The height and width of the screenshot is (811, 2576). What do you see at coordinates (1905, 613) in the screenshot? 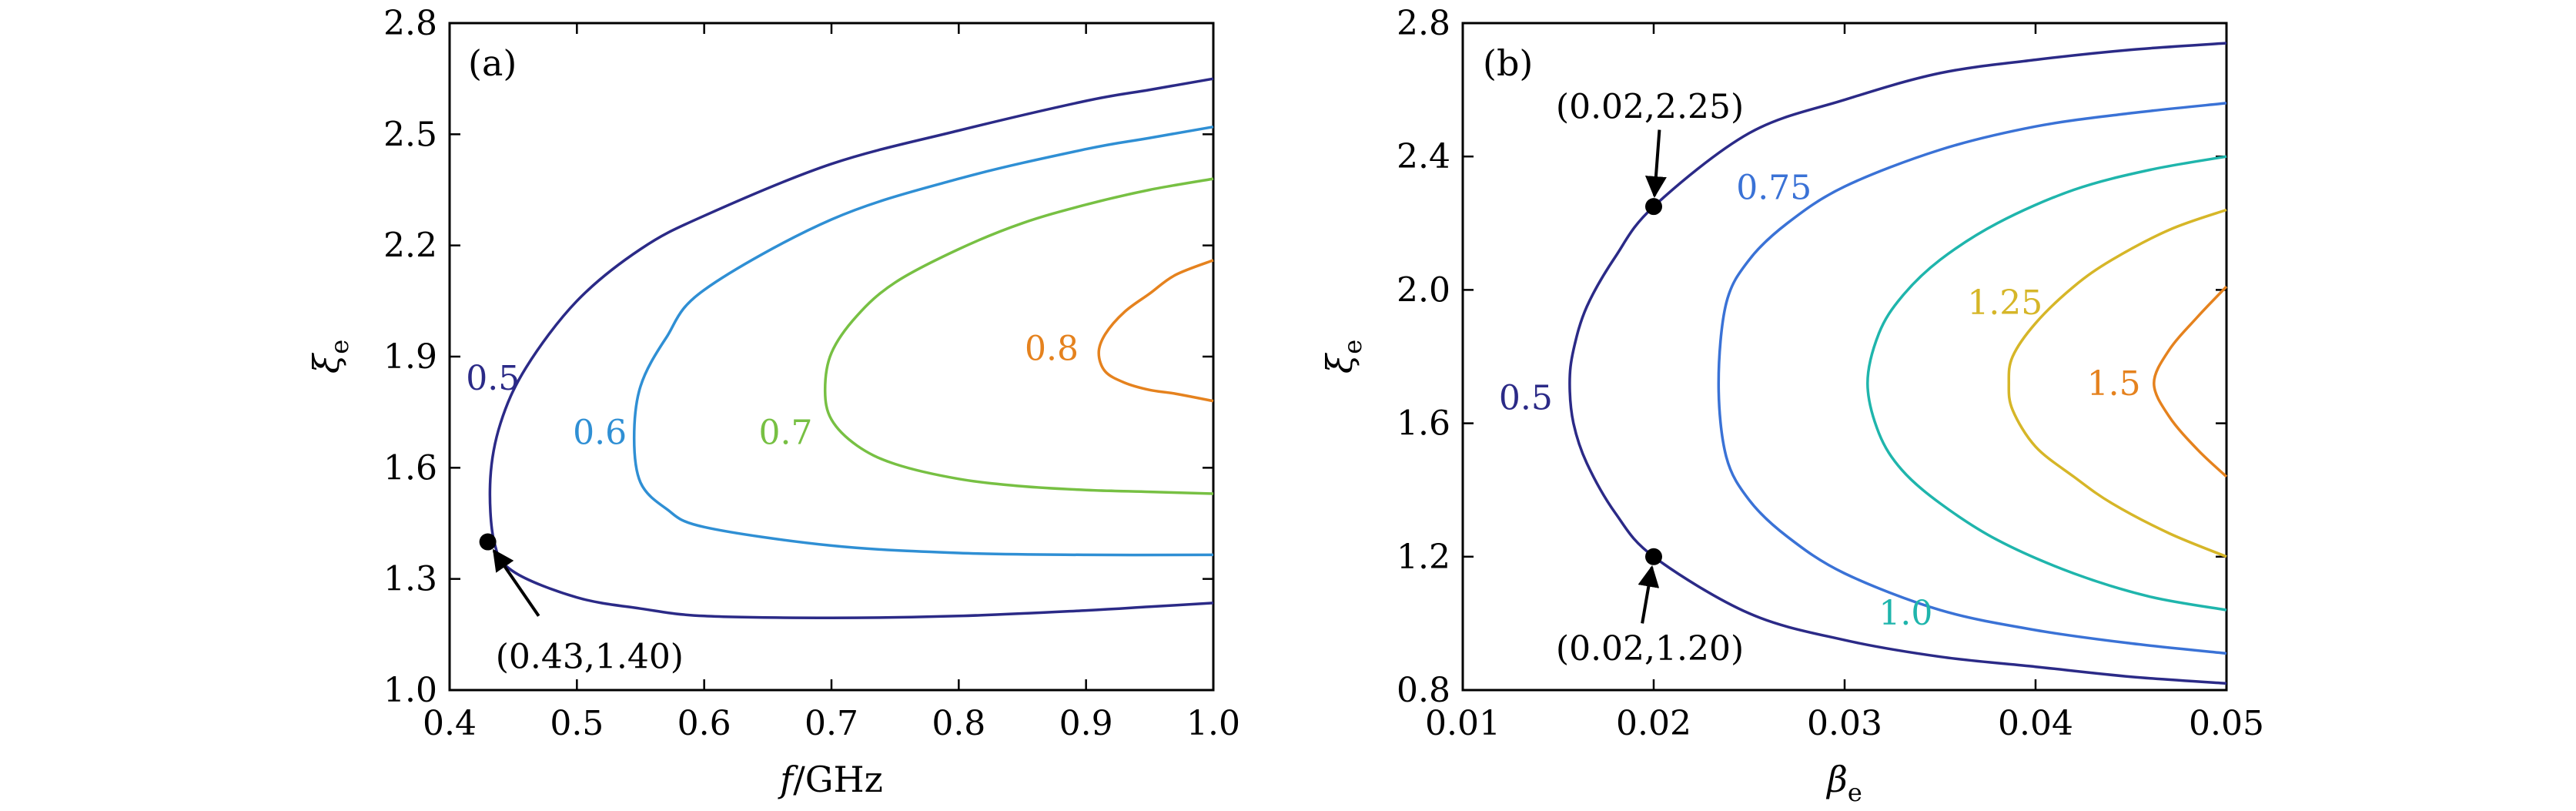
I see `contour-label: 1.0` at bounding box center [1905, 613].